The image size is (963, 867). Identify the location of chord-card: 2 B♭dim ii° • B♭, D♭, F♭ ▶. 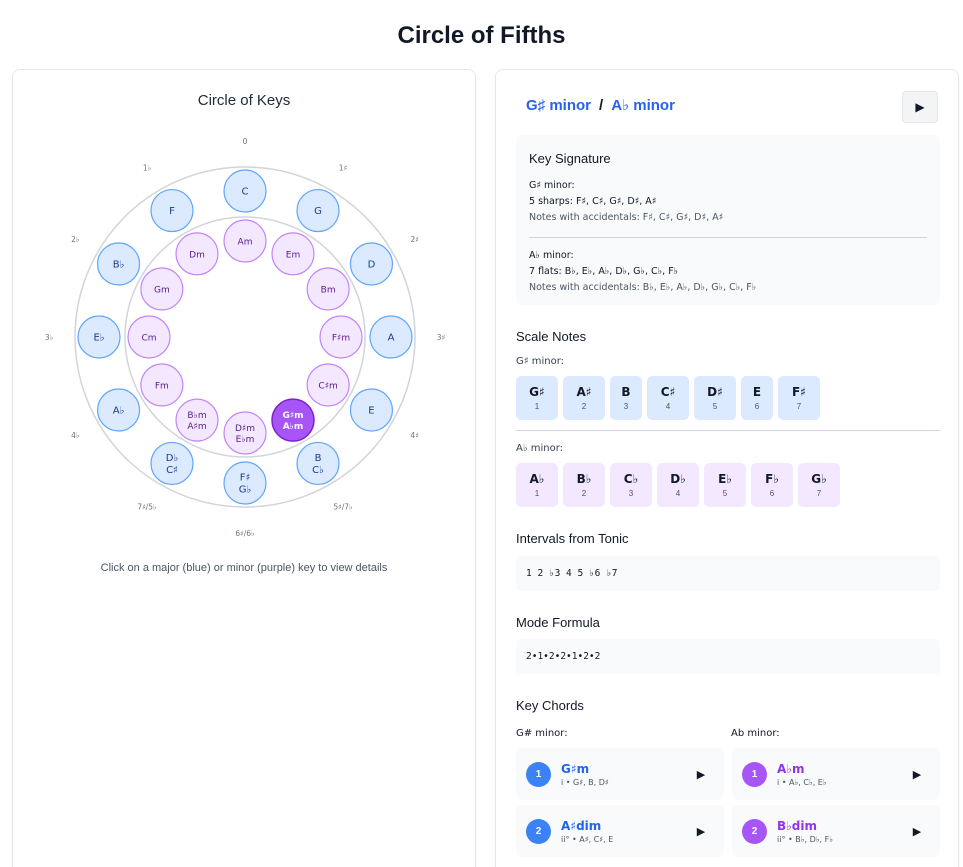
(836, 831).